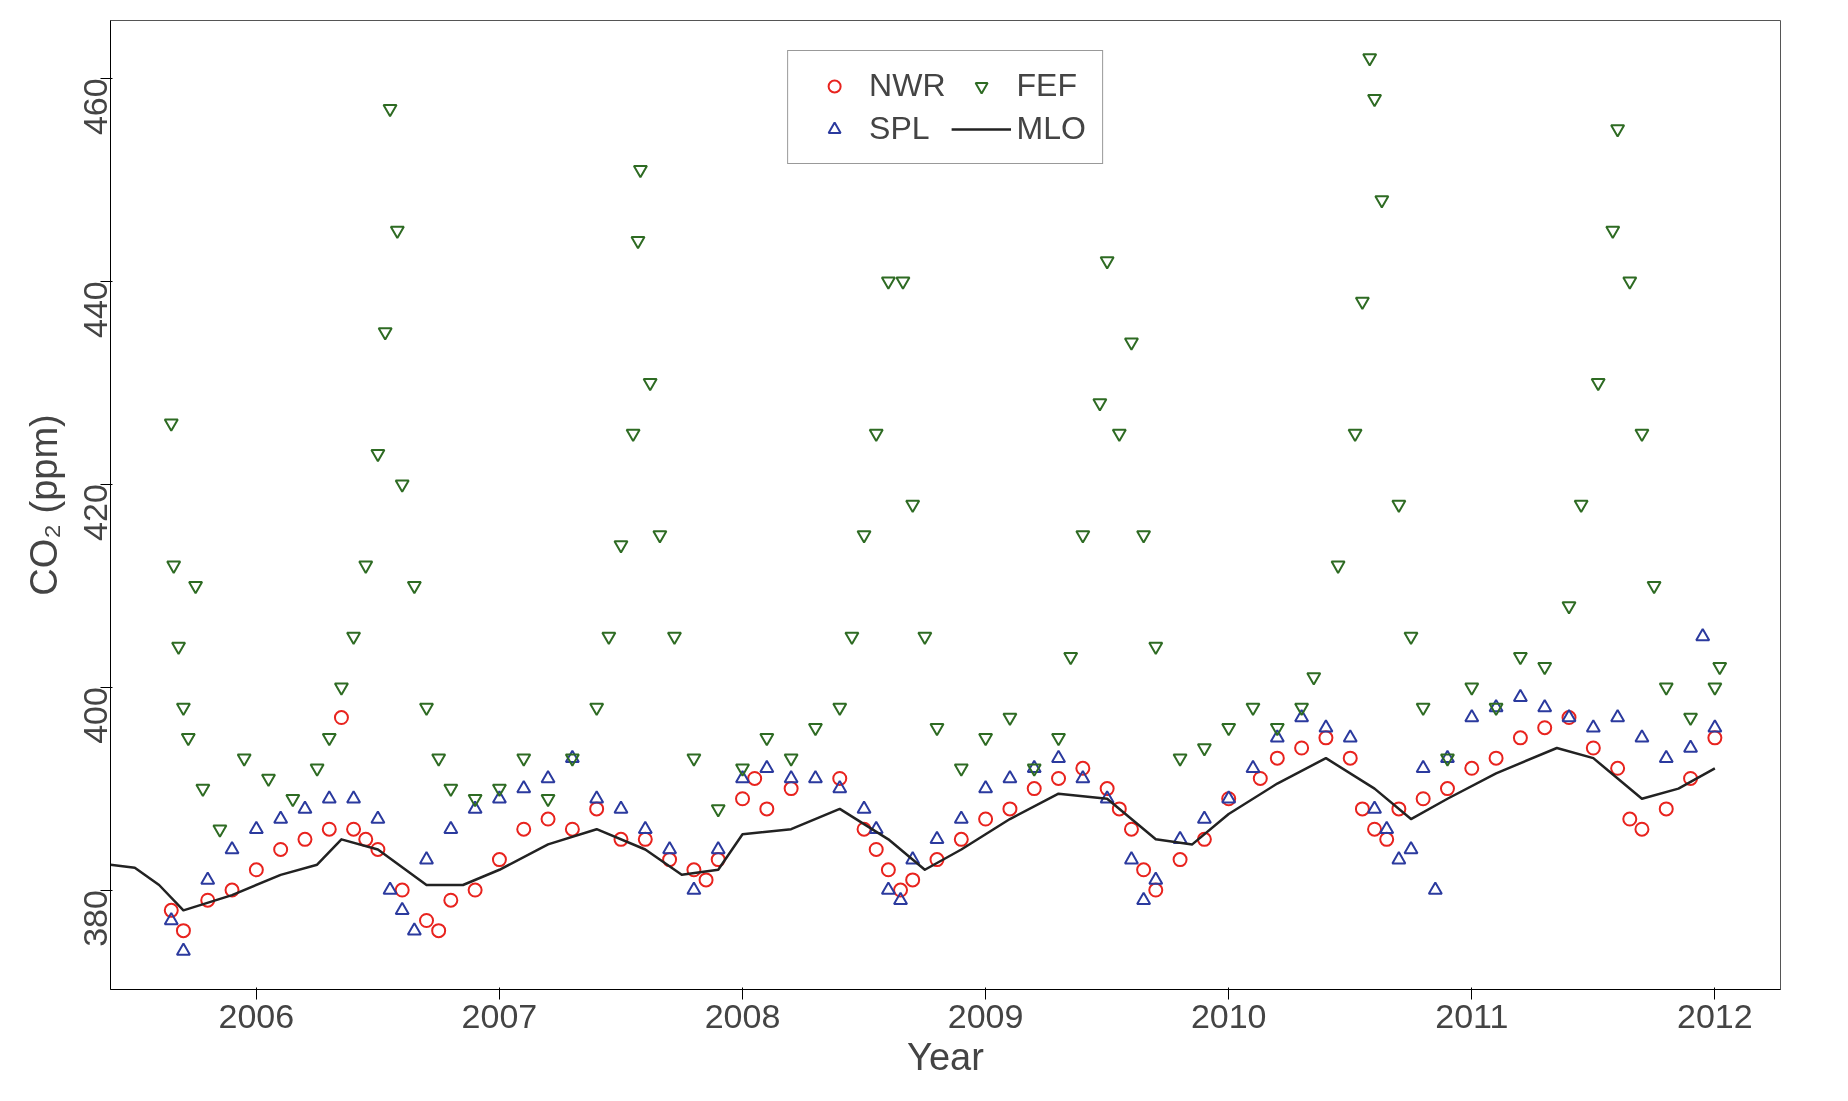 Image resolution: width=1848 pixels, height=1101 pixels. Describe the element at coordinates (985, 1015) in the screenshot. I see `x-tick-label: 2009` at that location.